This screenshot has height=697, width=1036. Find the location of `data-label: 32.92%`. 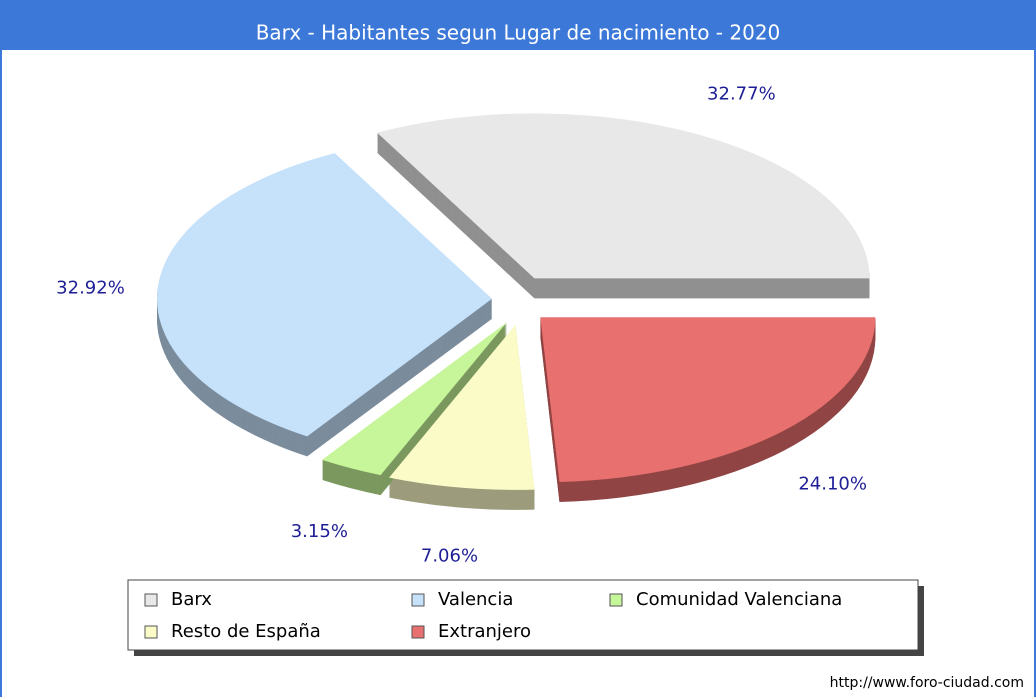

data-label: 32.92% is located at coordinates (90, 288).